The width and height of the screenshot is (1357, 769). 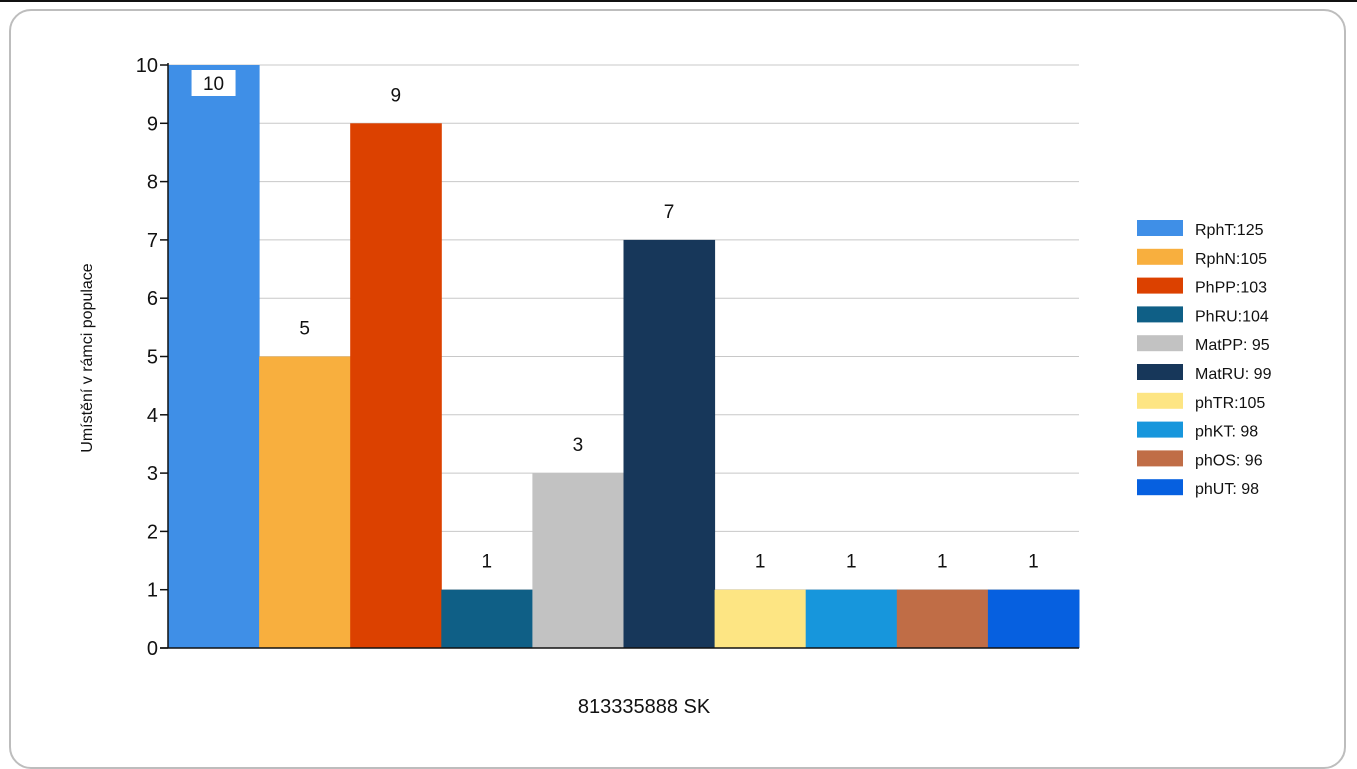 What do you see at coordinates (1232, 316) in the screenshot?
I see `legend-label: PhRU:104` at bounding box center [1232, 316].